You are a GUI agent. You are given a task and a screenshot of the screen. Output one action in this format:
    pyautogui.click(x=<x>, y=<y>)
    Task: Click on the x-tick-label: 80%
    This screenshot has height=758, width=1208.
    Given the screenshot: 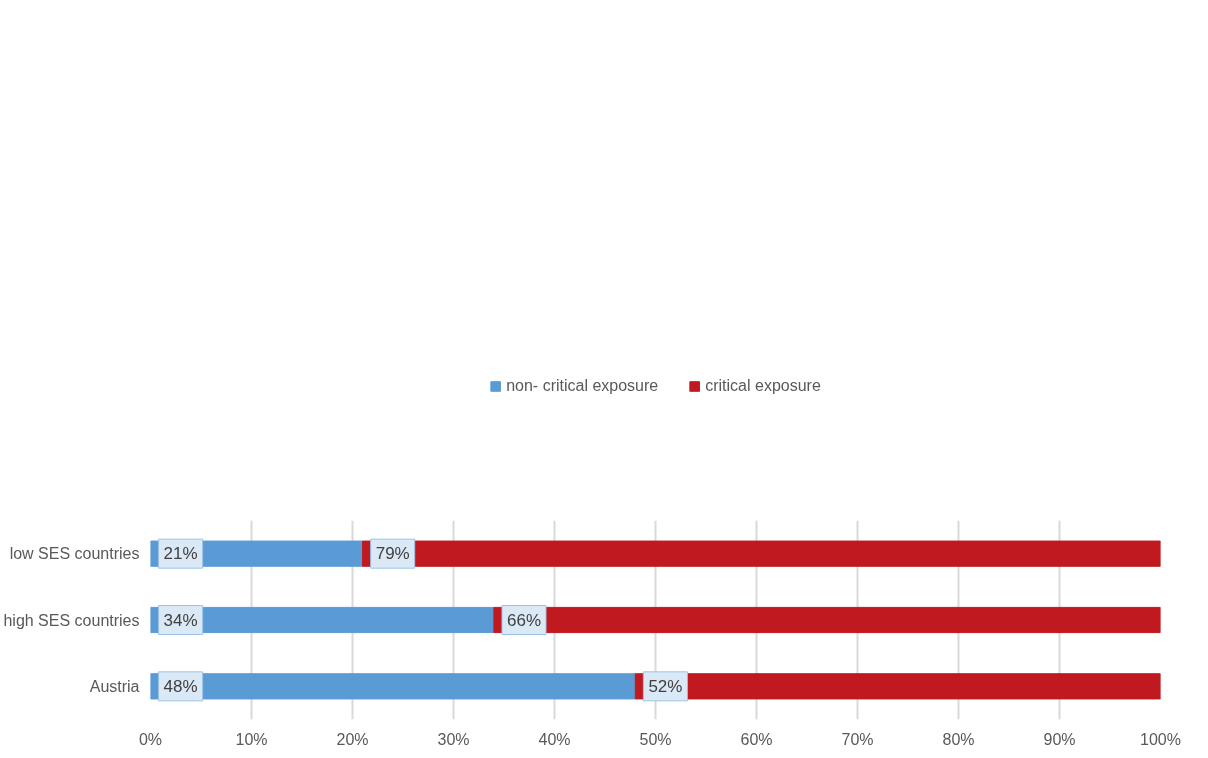 What is the action you would take?
    pyautogui.click(x=958, y=739)
    